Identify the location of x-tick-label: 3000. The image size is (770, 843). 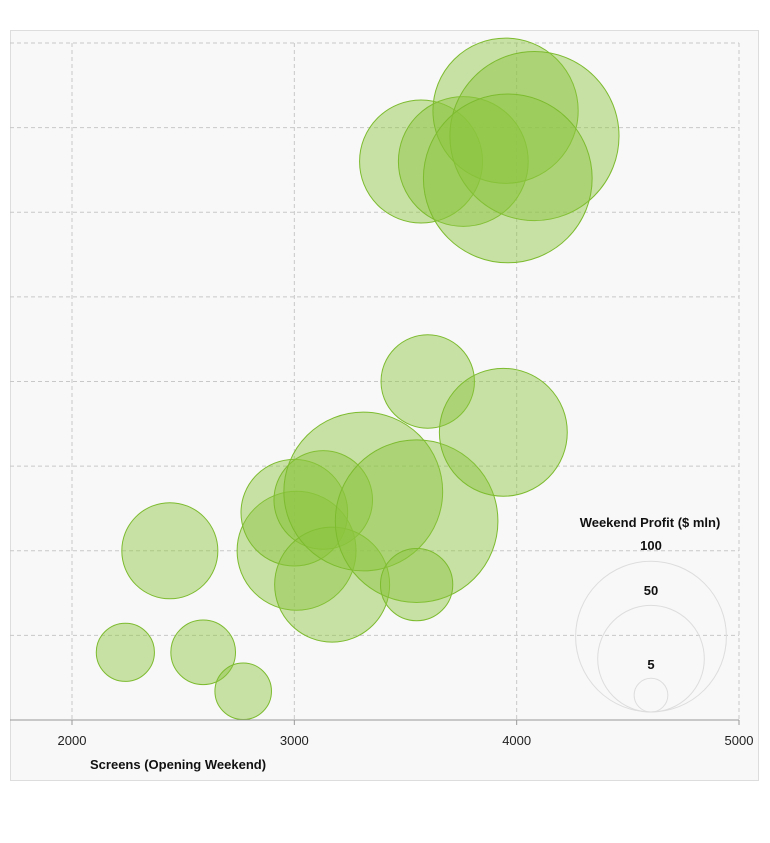
(294, 740).